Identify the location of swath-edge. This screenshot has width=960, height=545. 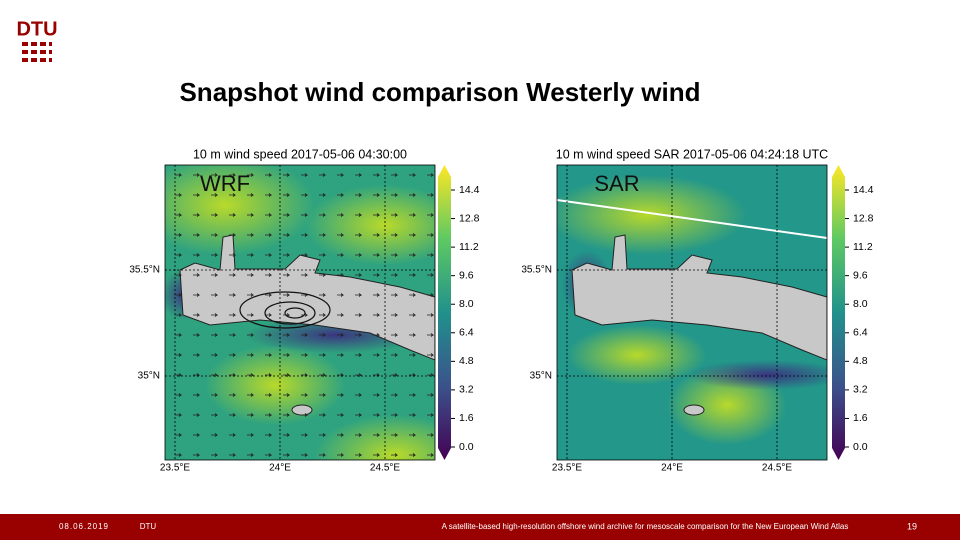
(692, 219).